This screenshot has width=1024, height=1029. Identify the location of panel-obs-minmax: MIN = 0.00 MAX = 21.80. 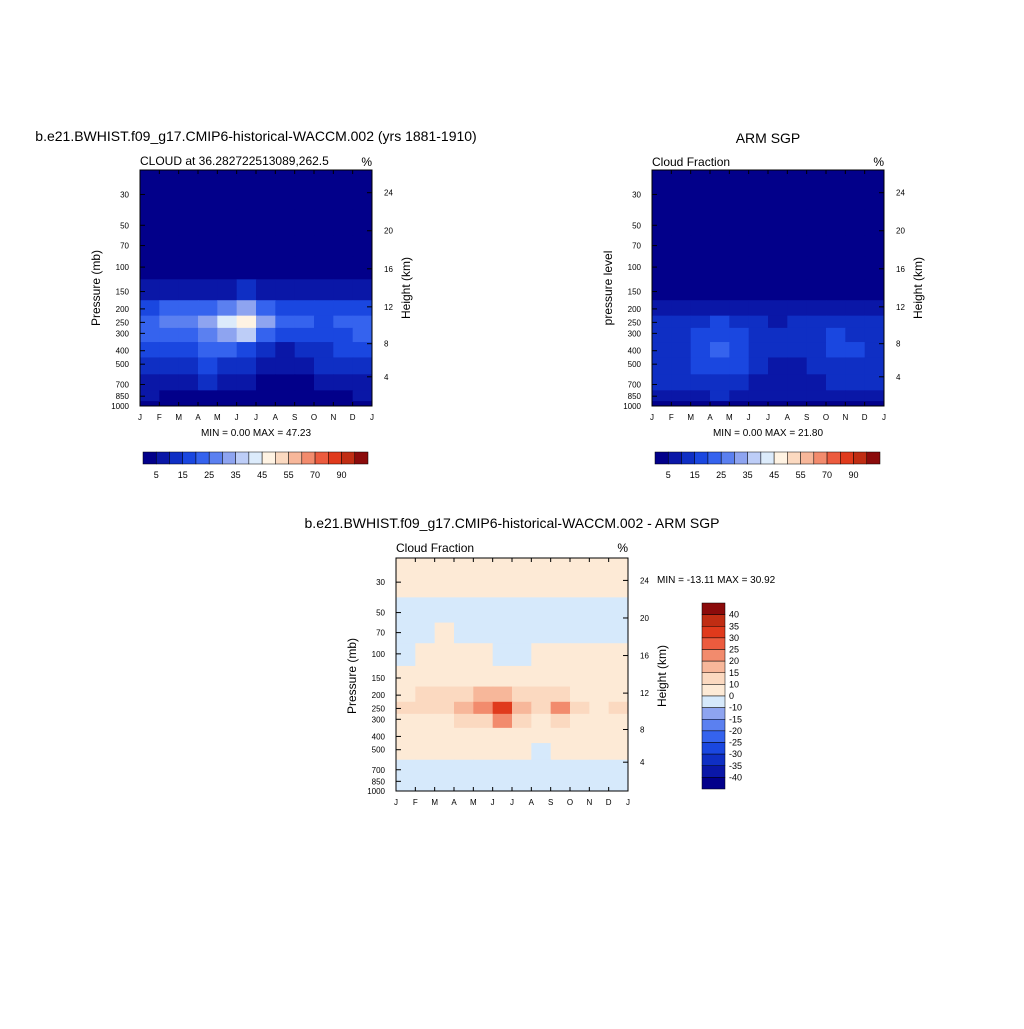
(768, 433).